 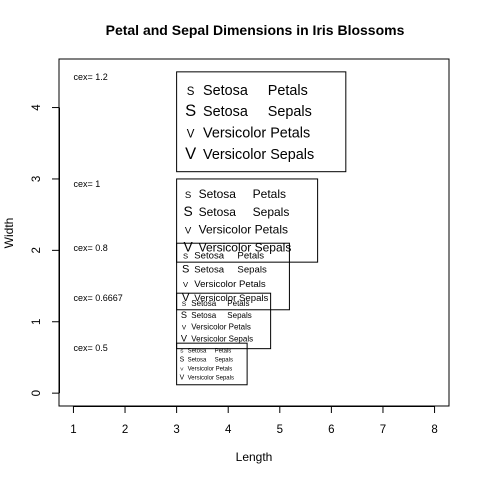 What do you see at coordinates (434, 430) in the screenshot?
I see `x-tick-label: 8` at bounding box center [434, 430].